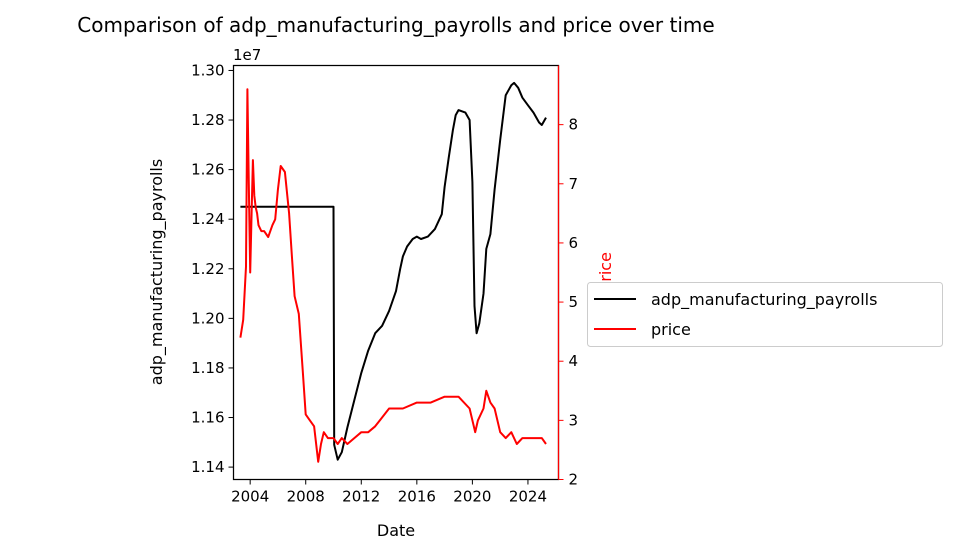  I want to click on left-y-tick-label: 1.30, so click(207, 70).